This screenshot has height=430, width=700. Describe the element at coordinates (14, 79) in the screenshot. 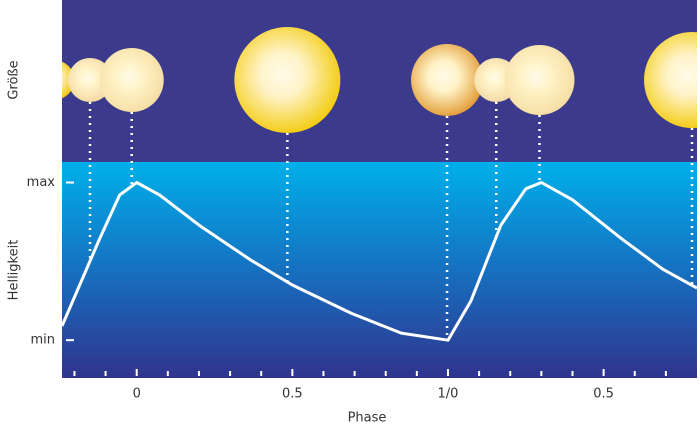

I see `size-axis-label: Größe` at that location.